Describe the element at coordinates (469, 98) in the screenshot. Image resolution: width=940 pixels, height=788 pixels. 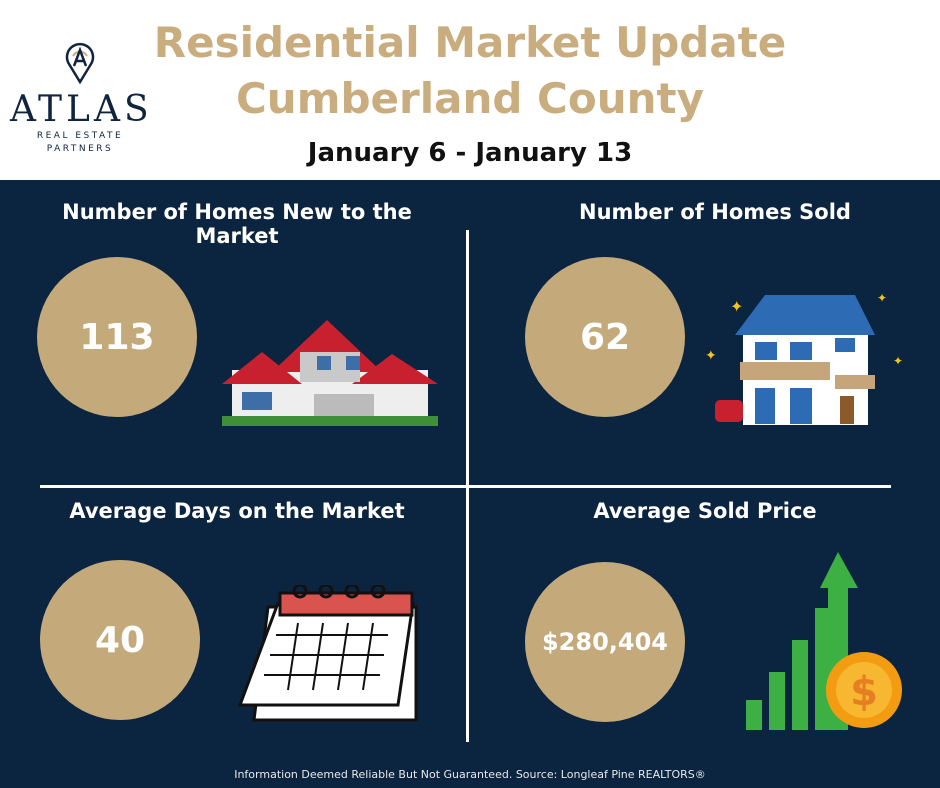
I see `page-subtitle: Cumberland County` at that location.